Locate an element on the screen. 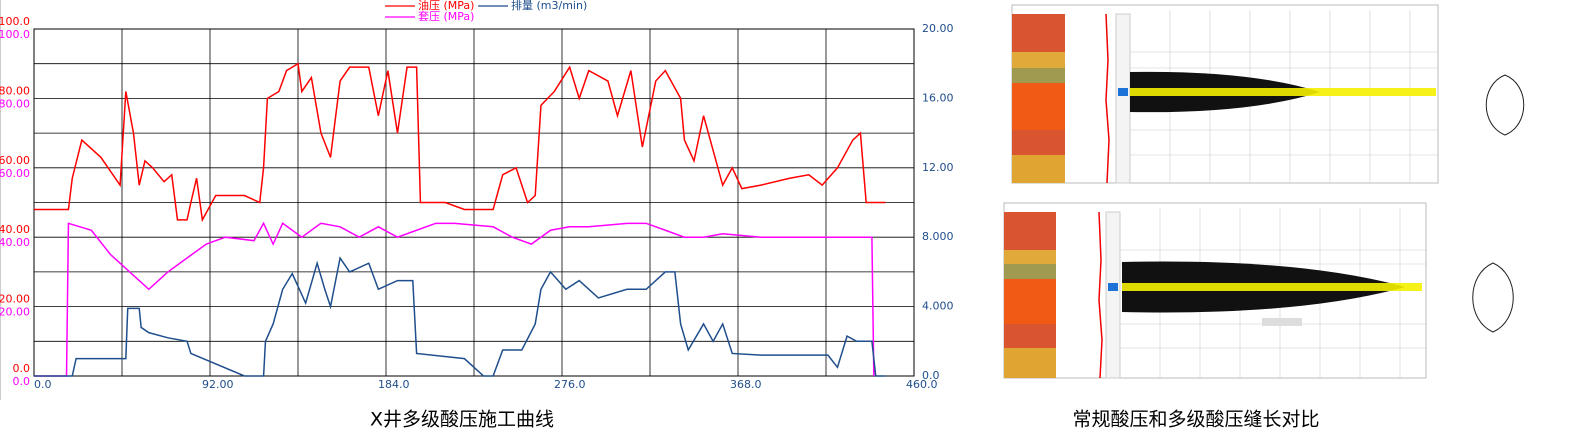  y3-tick-label: 40.00 is located at coordinates (15, 242).